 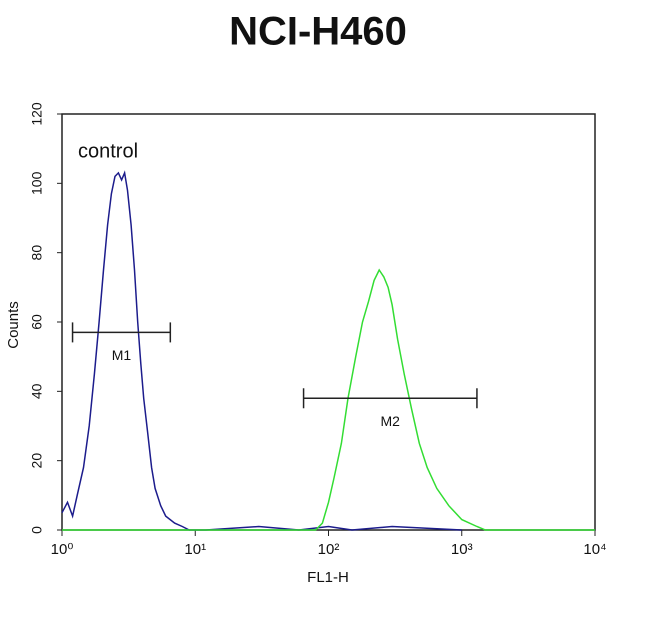 I want to click on x-tick-label: 10⁰, so click(x=62, y=549).